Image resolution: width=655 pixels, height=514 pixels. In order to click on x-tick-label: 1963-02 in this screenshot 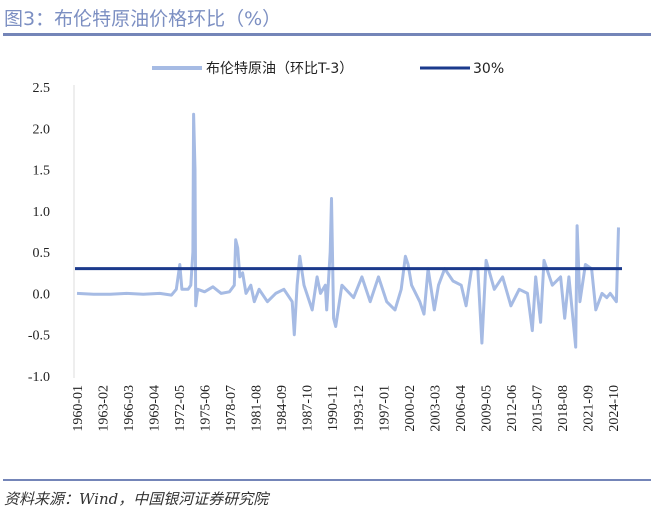, I will do `click(104, 408)`.